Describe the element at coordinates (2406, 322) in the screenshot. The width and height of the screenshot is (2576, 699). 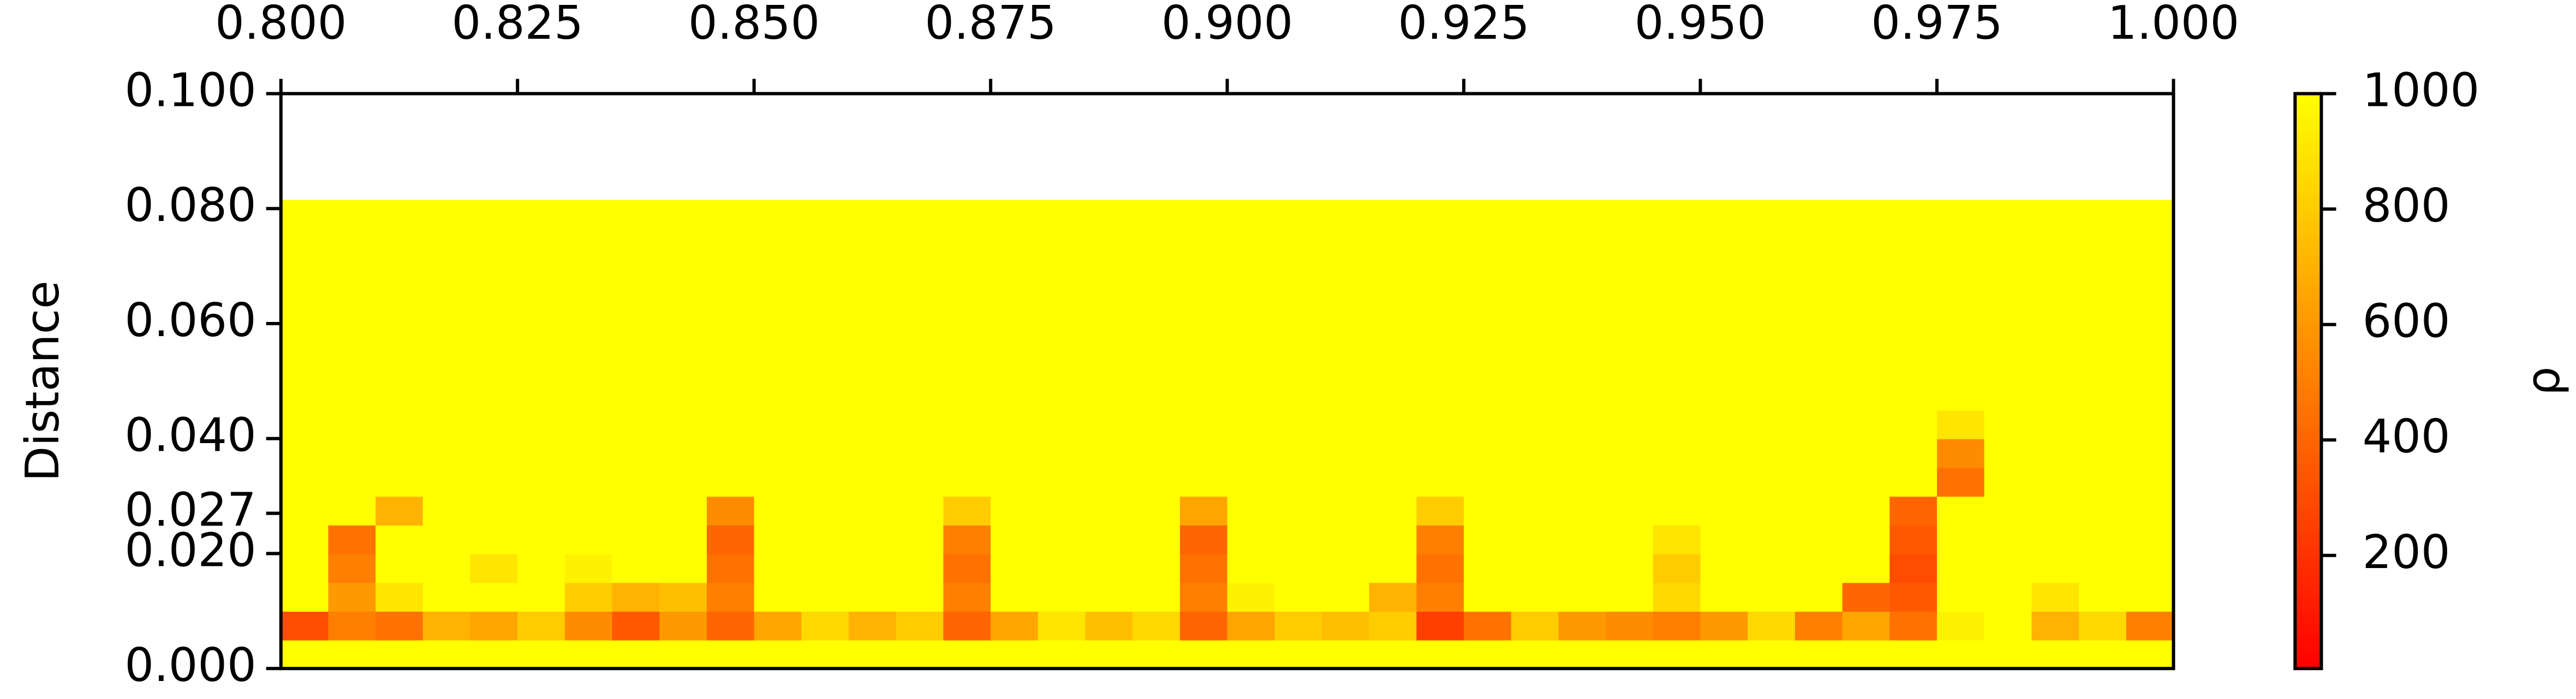
I see `colorbar-tick-label: 600` at that location.